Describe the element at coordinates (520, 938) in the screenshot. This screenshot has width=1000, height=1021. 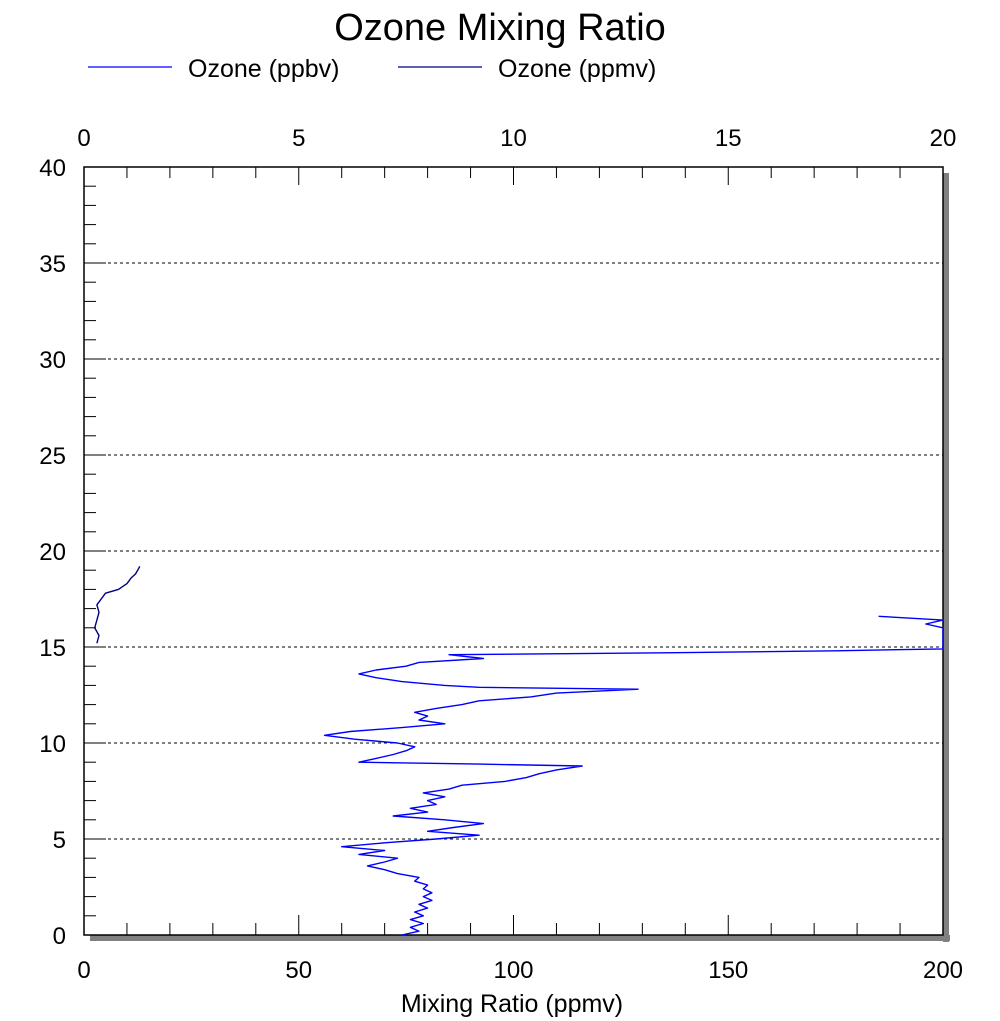
I see `plot-shadow-bottom` at that location.